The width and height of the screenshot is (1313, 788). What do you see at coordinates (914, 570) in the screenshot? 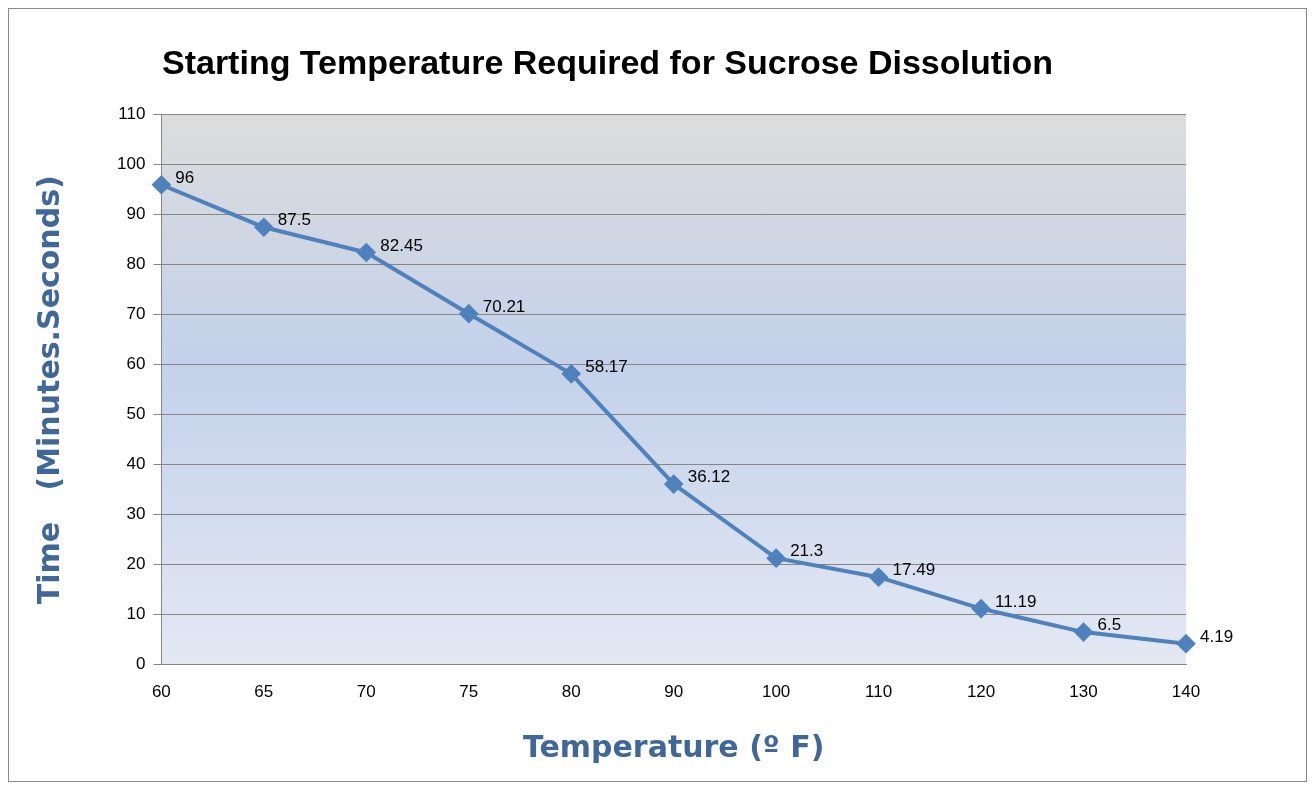
I see `data-label: 17.49` at bounding box center [914, 570].